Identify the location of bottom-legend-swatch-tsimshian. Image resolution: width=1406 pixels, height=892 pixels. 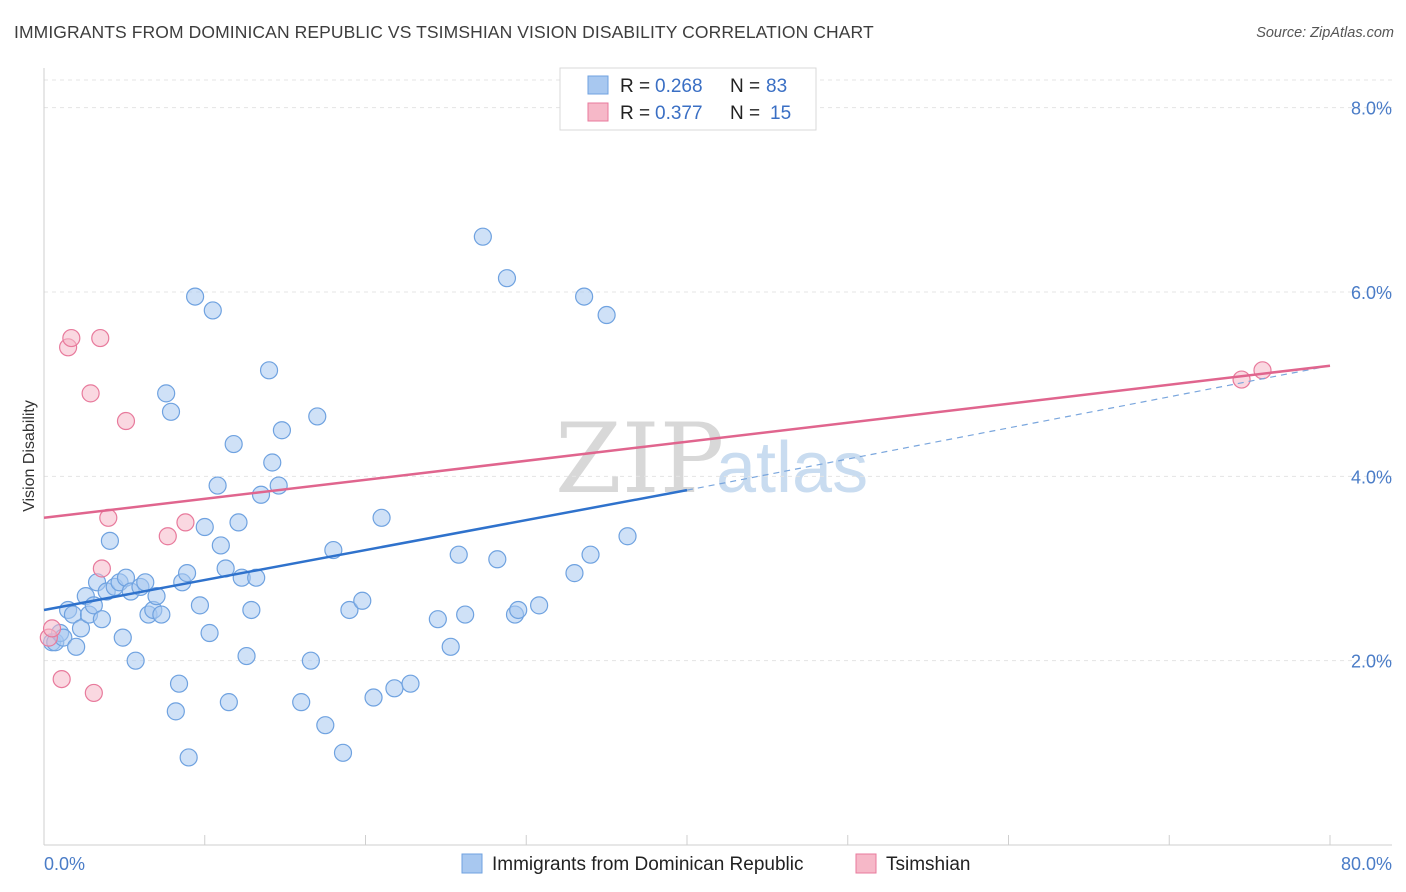
(866, 863).